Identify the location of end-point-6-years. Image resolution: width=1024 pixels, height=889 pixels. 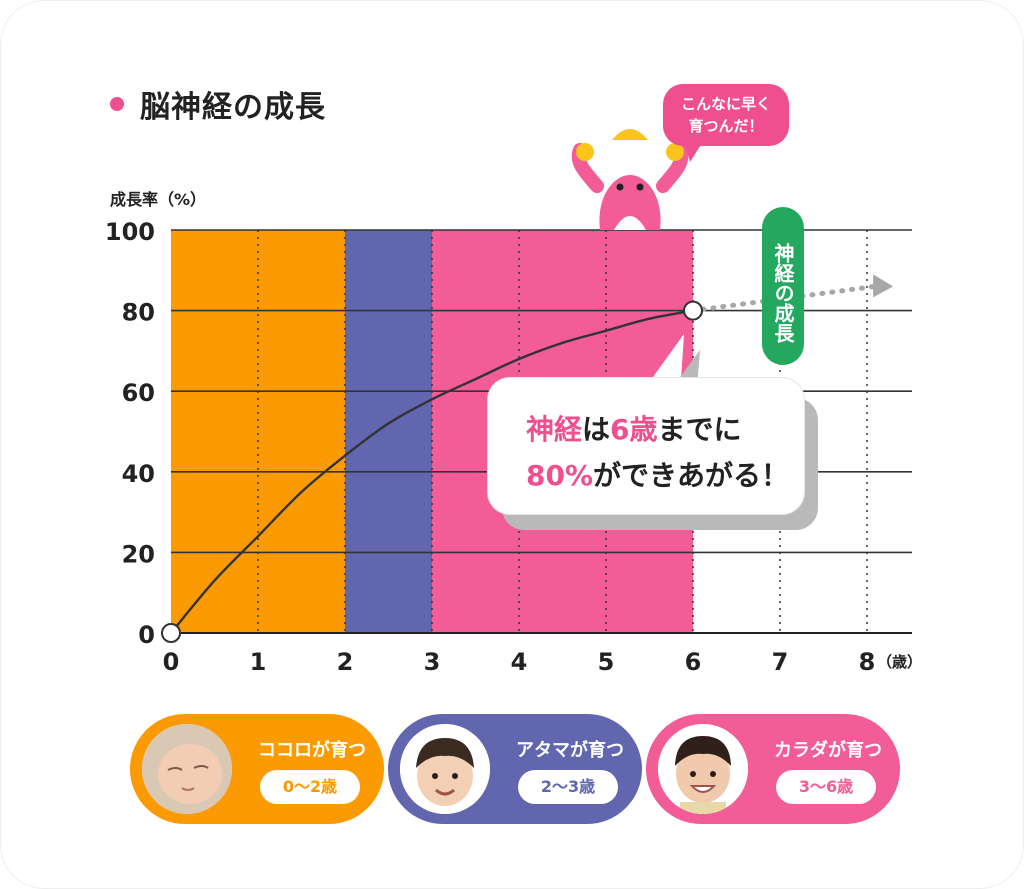
(693, 310).